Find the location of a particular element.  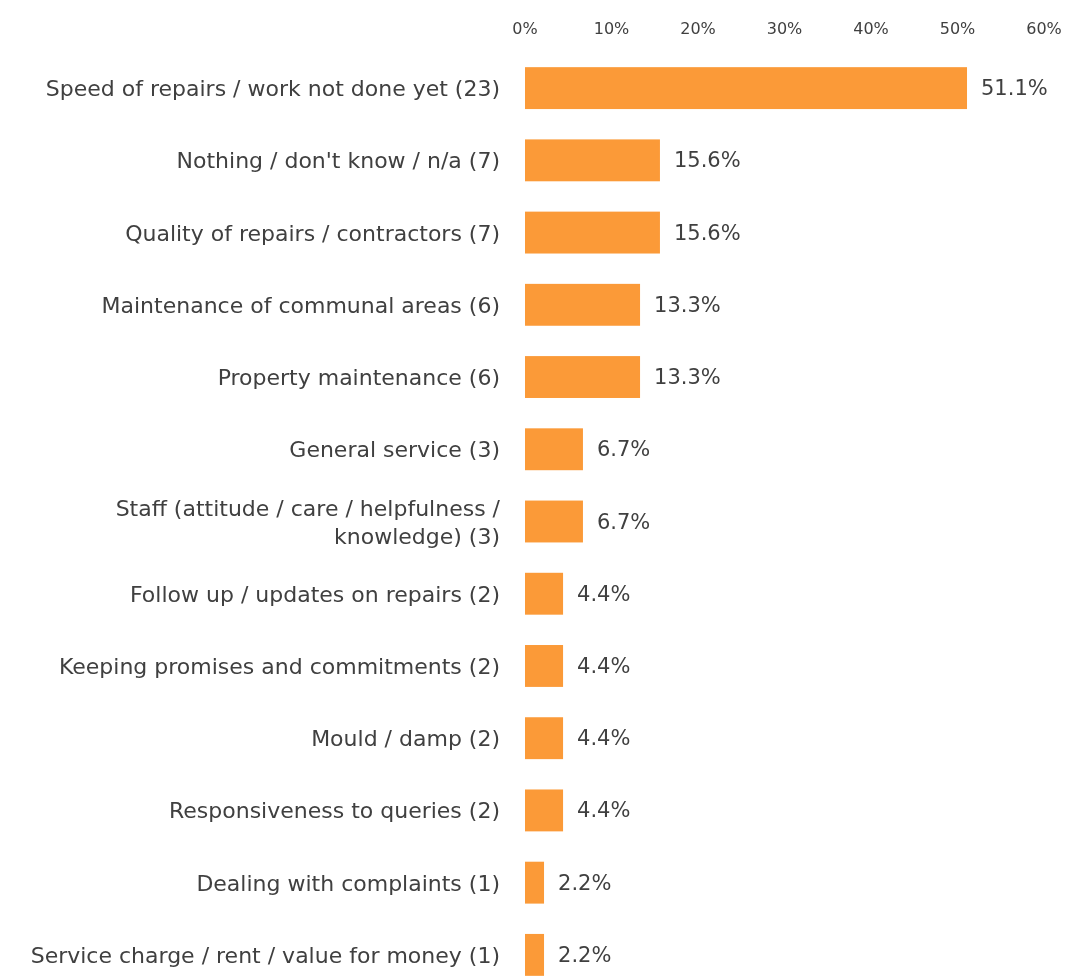

y-tick-label: Responsiveness to queries (2) is located at coordinates (334, 810).